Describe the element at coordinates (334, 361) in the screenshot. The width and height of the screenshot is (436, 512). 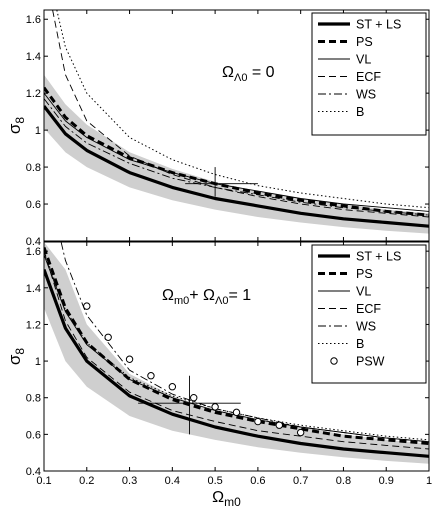
I see `legend-swatch` at that location.